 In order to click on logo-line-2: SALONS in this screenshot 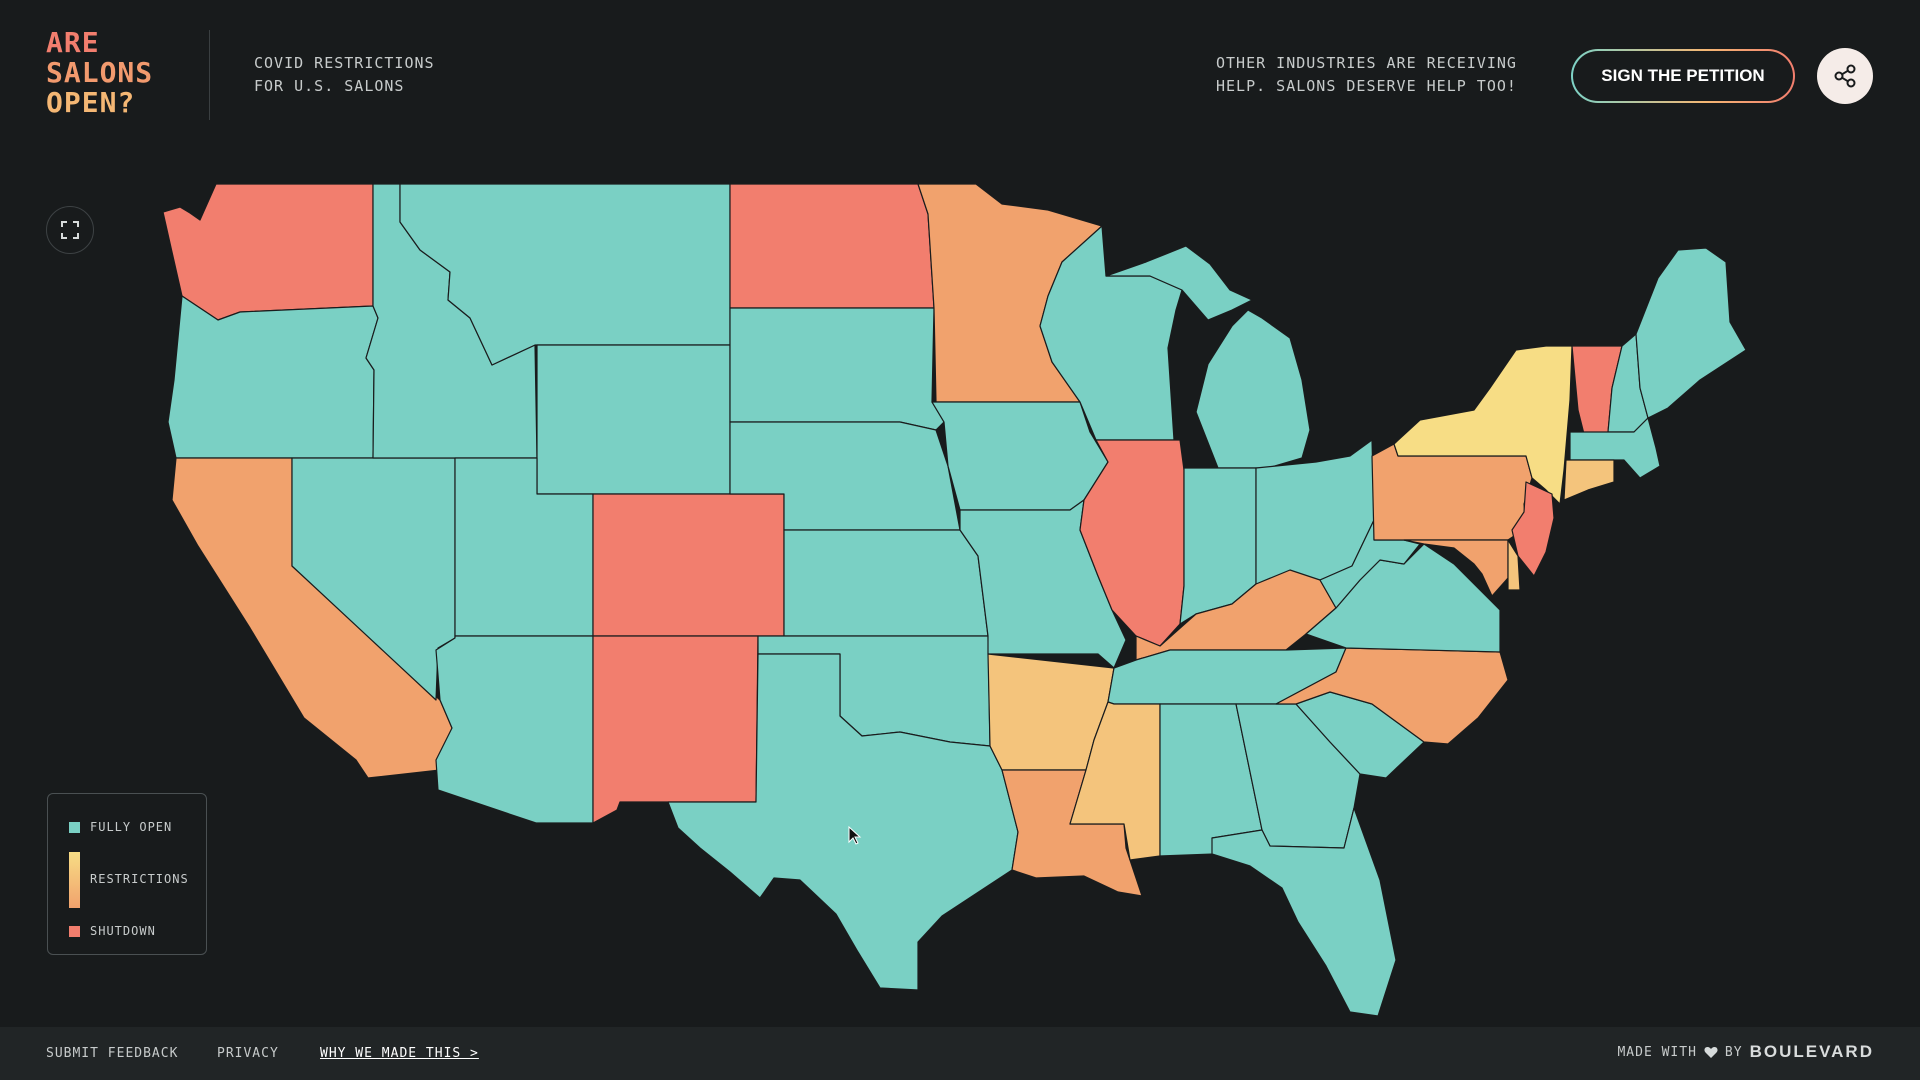, I will do `click(100, 72)`.